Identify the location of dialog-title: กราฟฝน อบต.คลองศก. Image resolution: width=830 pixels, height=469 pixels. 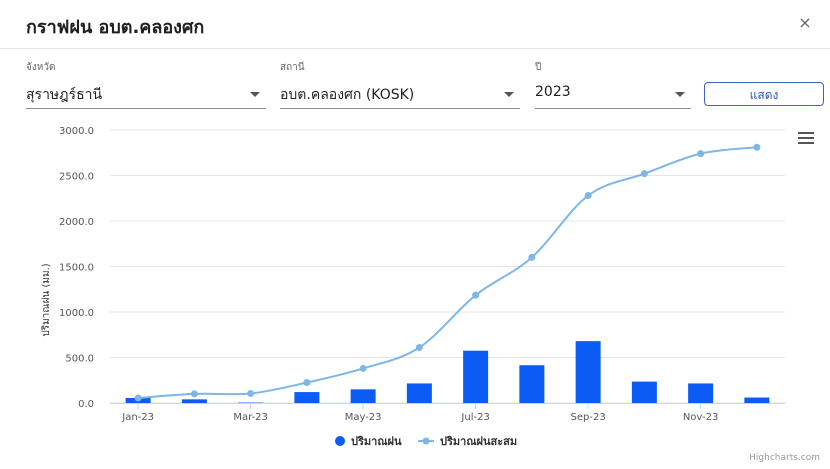
(115, 27).